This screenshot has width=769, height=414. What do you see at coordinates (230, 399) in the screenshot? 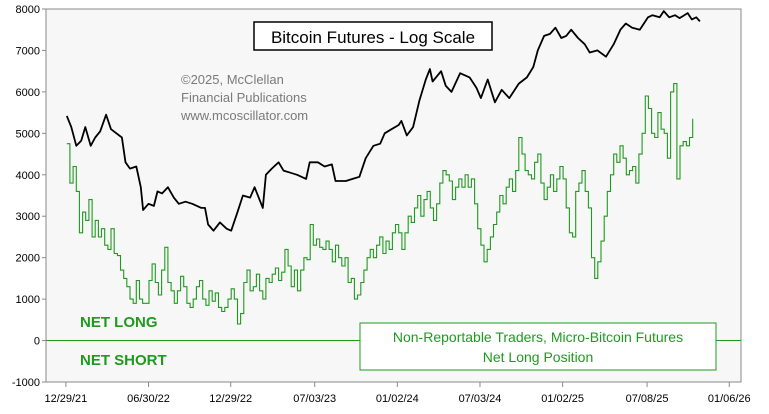
I see `x-tick-label: 12/29/22` at bounding box center [230, 399].